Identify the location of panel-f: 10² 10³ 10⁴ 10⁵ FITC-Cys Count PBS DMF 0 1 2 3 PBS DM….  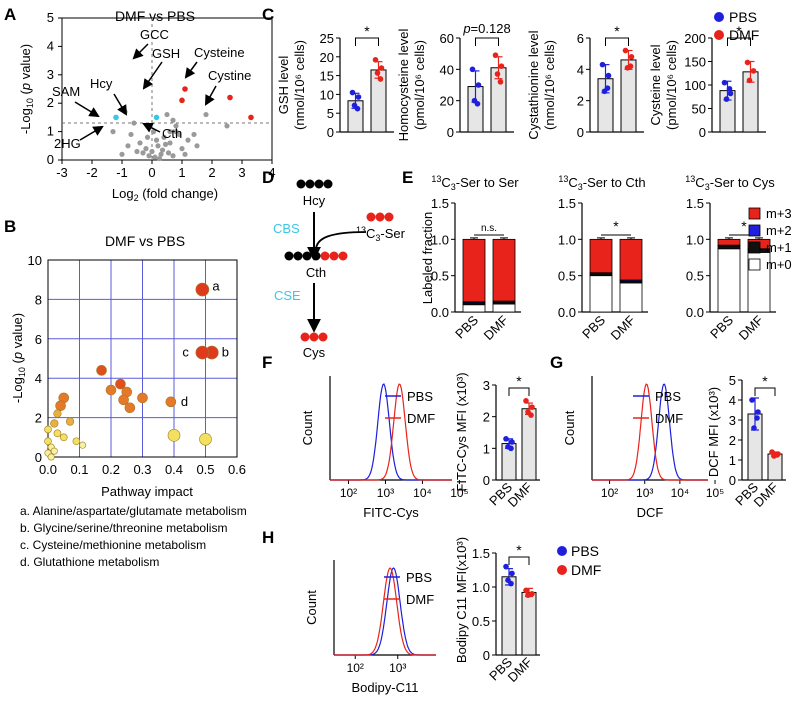
(420, 446).